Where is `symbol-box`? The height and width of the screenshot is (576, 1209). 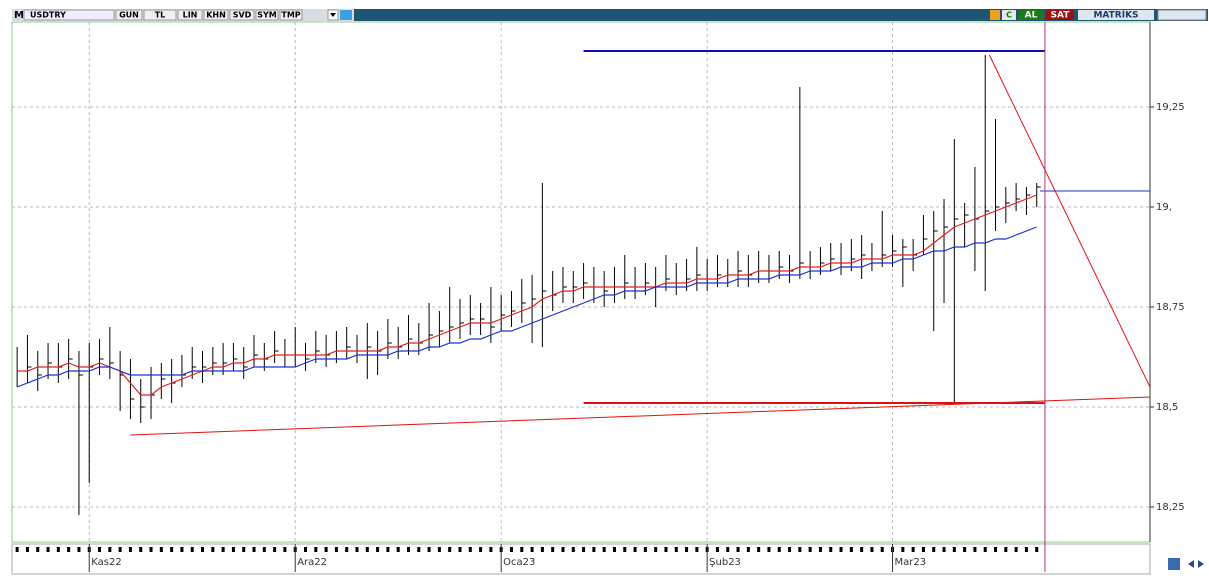
symbol-box is located at coordinates (69, 15).